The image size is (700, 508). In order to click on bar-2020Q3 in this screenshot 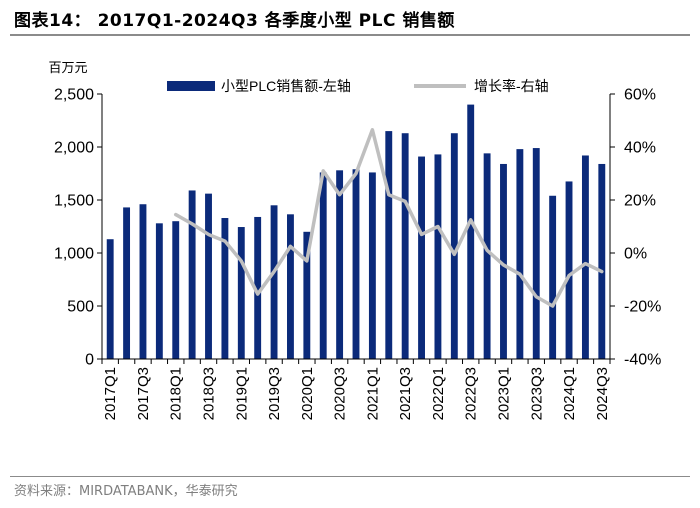, I will do `click(340, 264)`.